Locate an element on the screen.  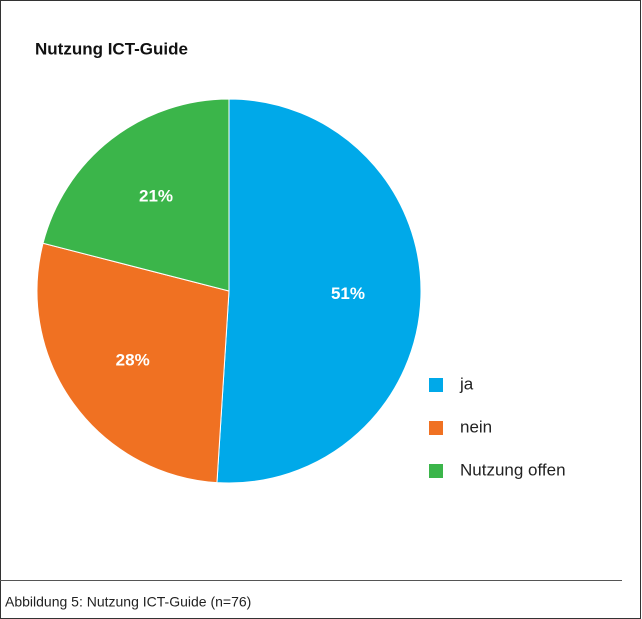
data-label: 21% is located at coordinates (156, 195).